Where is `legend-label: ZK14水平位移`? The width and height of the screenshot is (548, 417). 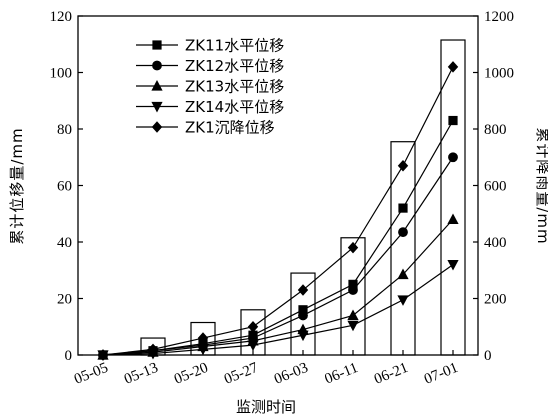 legend-label: ZK14水平位移 is located at coordinates (234, 107).